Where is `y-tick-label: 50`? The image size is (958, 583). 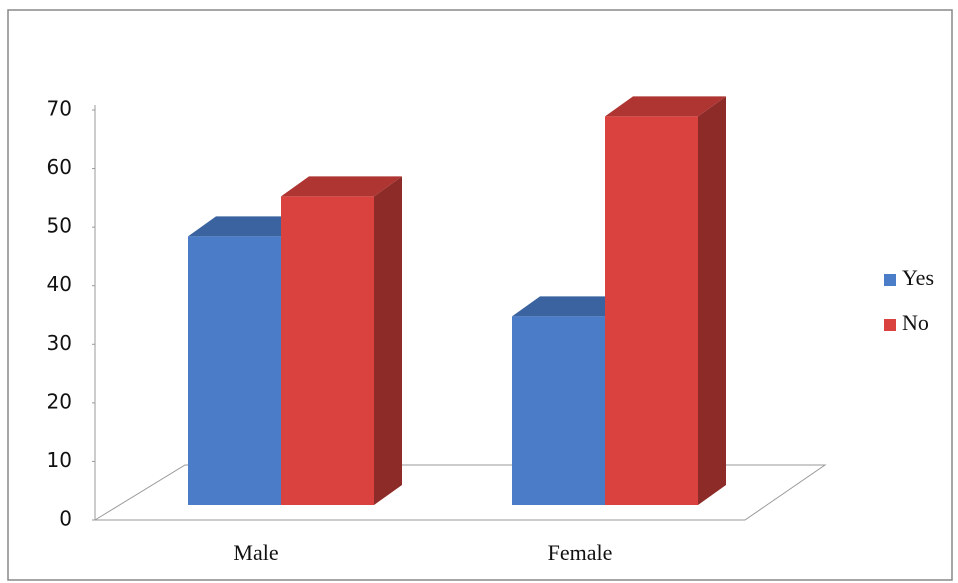
y-tick-label: 50 is located at coordinates (59, 226).